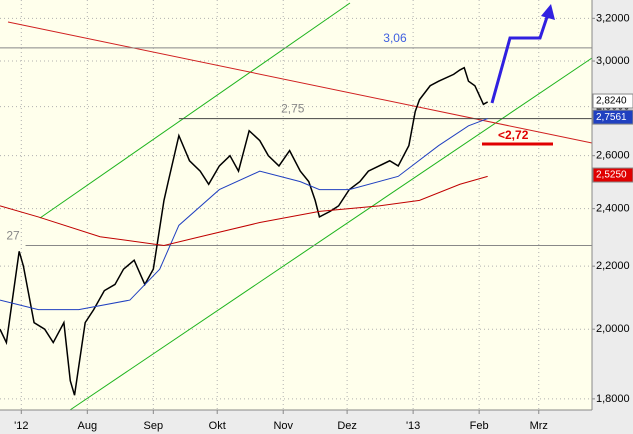 This screenshot has width=633, height=434. Describe the element at coordinates (347, 426) in the screenshot. I see `x-tick-label: Dez` at that location.